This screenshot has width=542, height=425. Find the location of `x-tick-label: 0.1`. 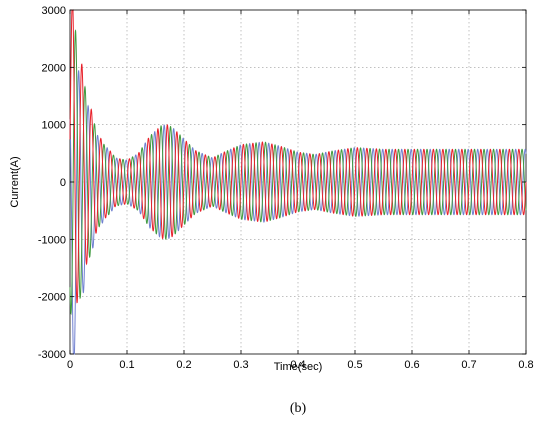

x-tick-label: 0.1 is located at coordinates (126, 365).